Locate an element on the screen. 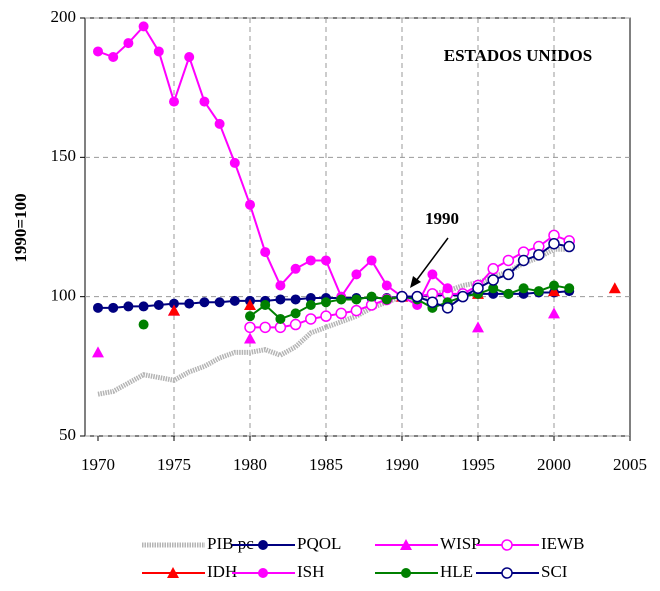 The width and height of the screenshot is (660, 591). x-tick-label: 1975 is located at coordinates (174, 464).